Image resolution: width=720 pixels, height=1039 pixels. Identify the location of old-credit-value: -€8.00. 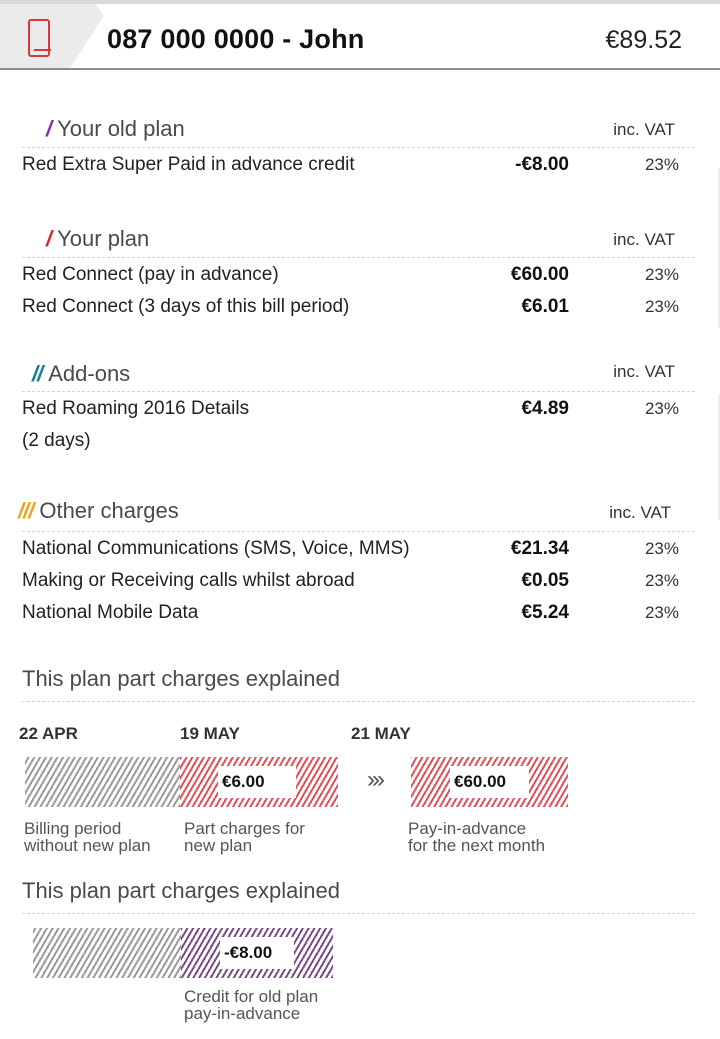
(257, 953).